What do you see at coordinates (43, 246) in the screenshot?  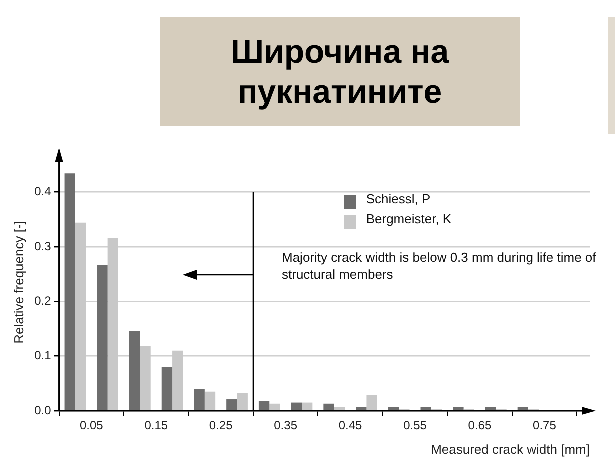 I see `y-tick-label: 0.3` at bounding box center [43, 246].